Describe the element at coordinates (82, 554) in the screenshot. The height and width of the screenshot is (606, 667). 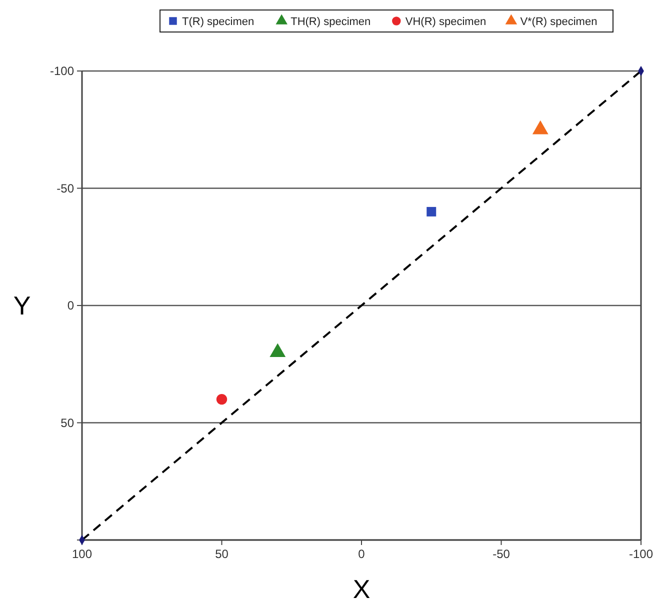
I see `x-tick-label: 100` at that location.